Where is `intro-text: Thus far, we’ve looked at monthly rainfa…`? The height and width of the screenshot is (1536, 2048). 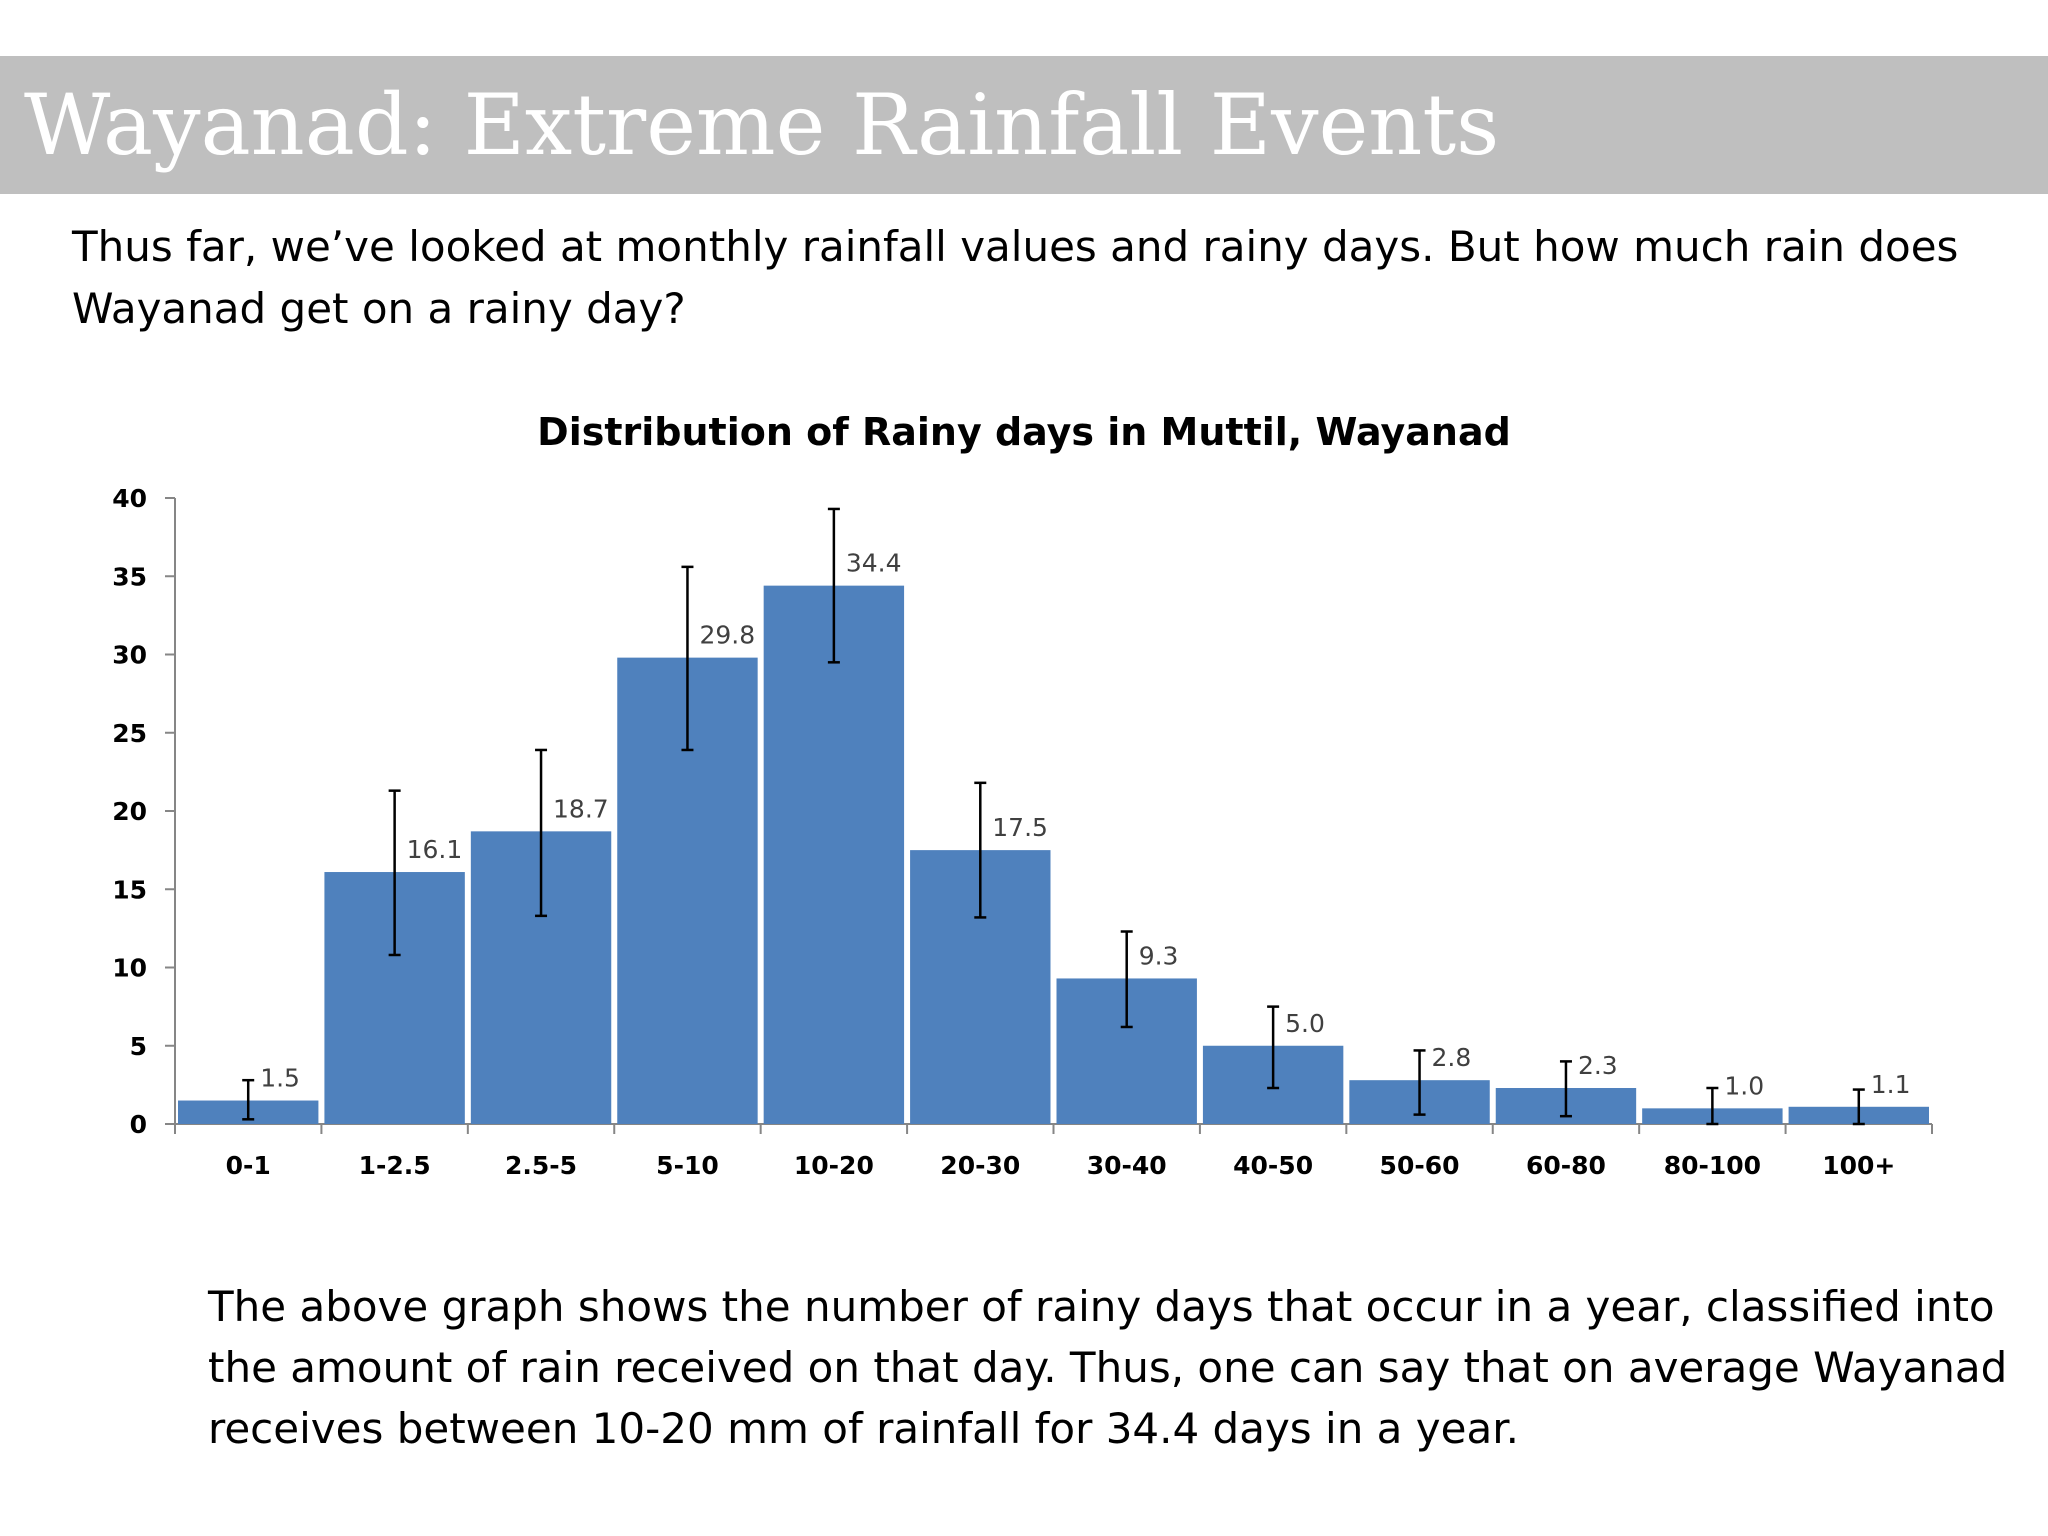
intro-text: Thus far, we’ve looked at monthly rainfa… is located at coordinates (1015, 277).